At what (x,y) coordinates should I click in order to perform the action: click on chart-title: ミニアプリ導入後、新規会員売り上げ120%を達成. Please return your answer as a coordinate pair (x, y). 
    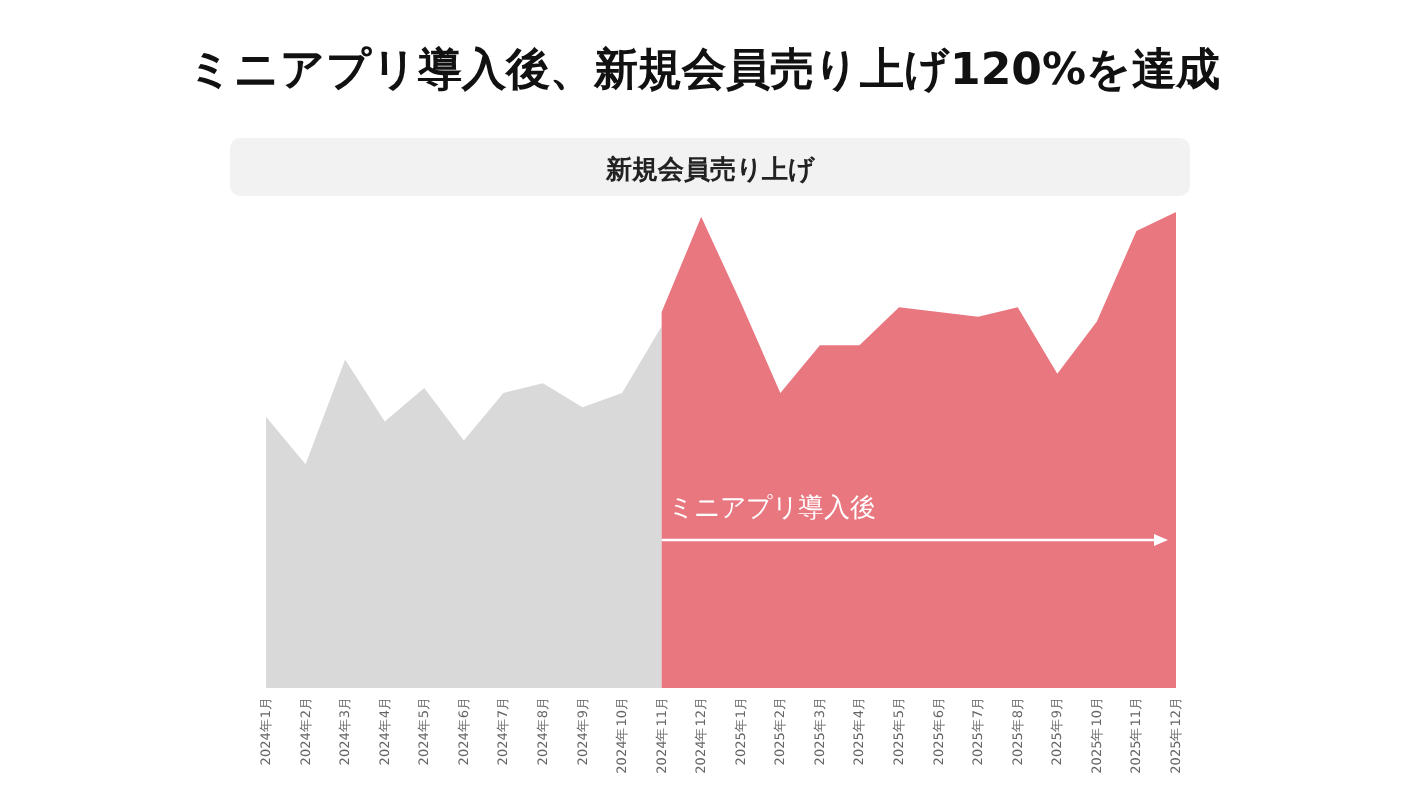
    Looking at the image, I should click on (704, 70).